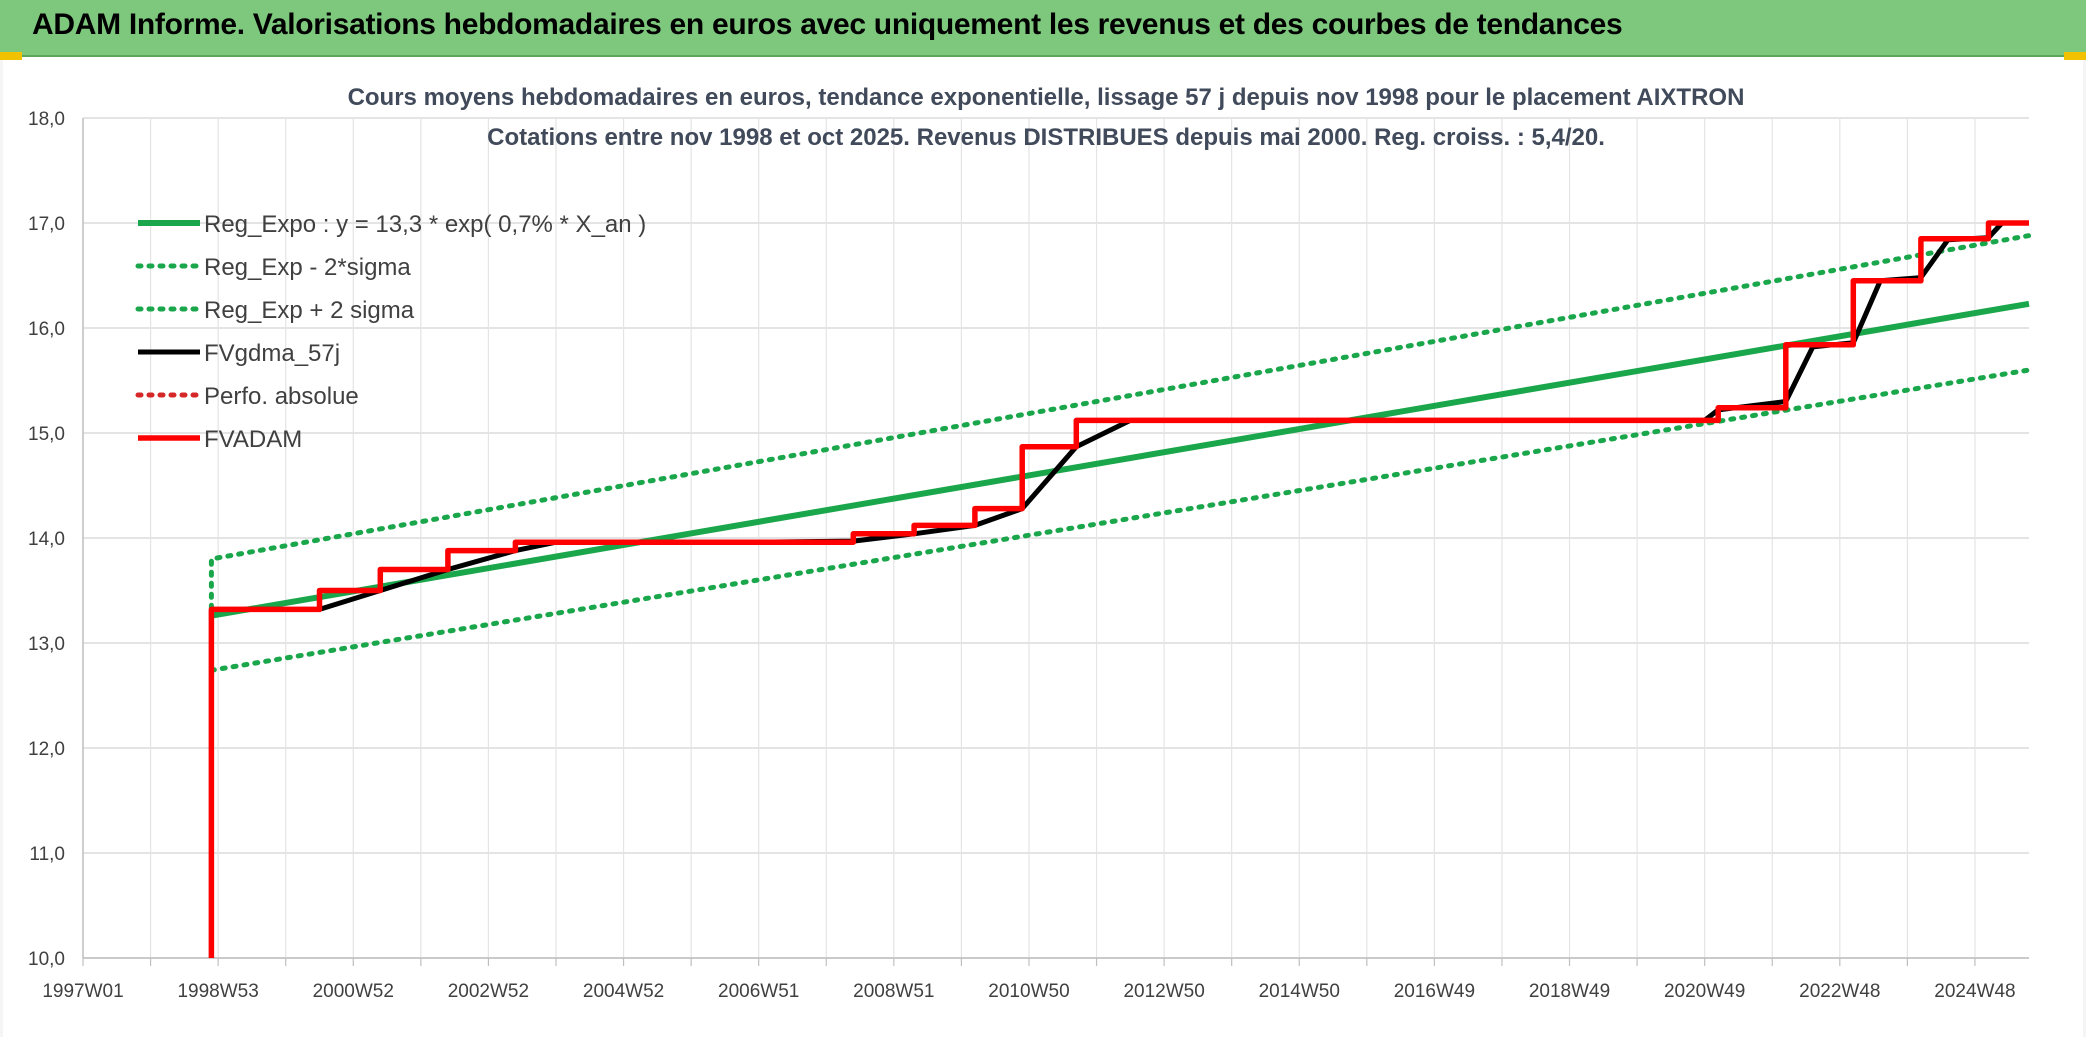 This screenshot has height=1037, width=2086. I want to click on y-tick-label: 16,0, so click(46, 329).